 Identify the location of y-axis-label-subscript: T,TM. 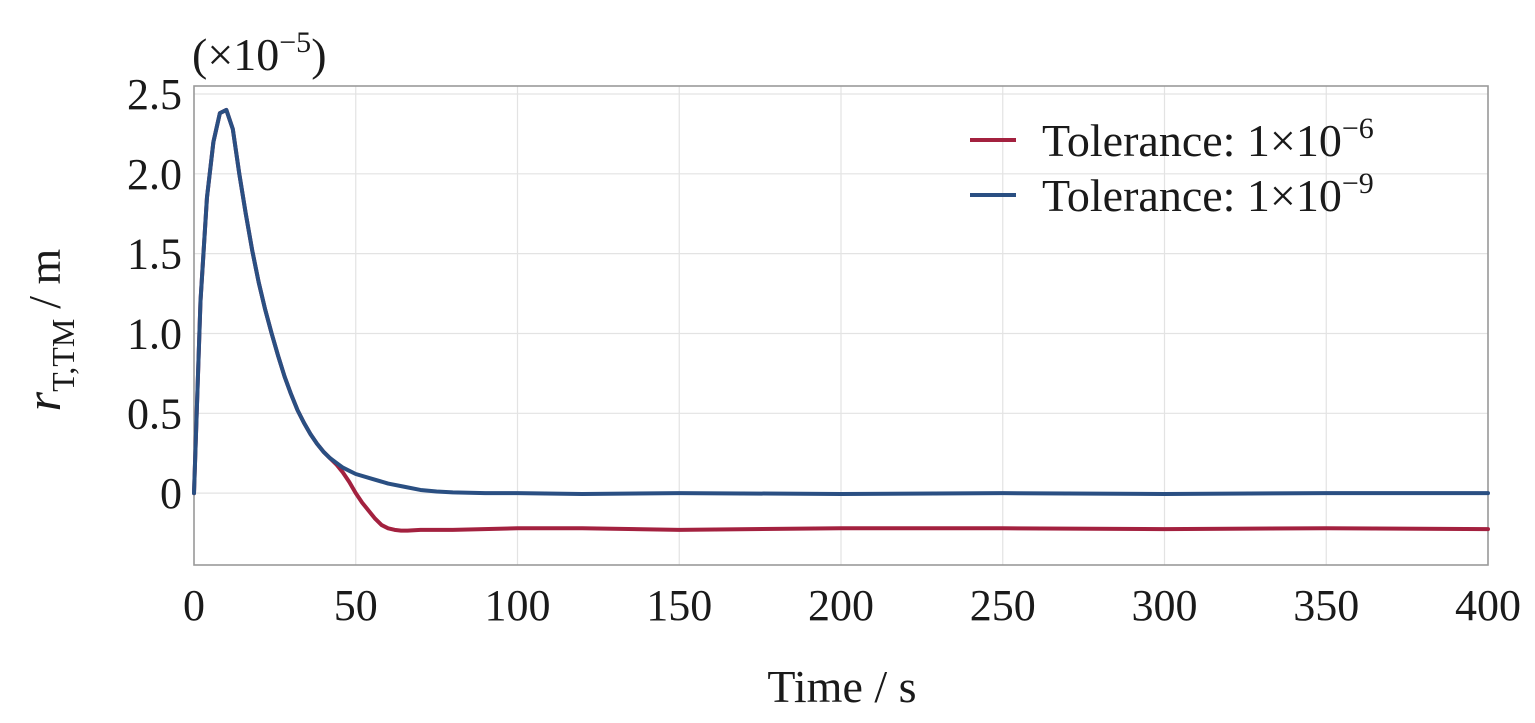
(63, 355).